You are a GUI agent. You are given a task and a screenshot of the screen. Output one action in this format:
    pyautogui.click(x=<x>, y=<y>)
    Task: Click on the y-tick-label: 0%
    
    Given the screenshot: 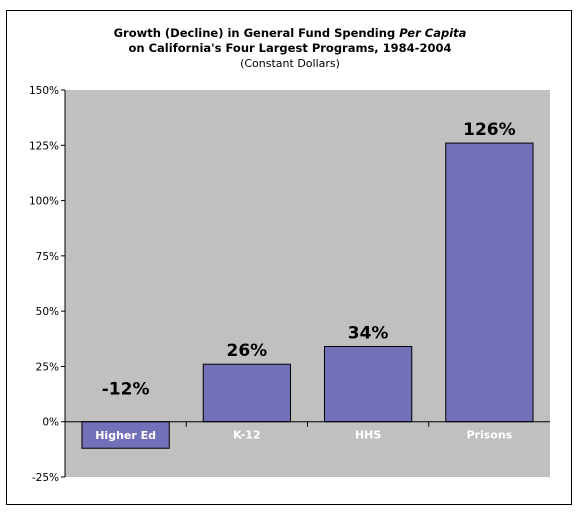 What is the action you would take?
    pyautogui.click(x=50, y=423)
    